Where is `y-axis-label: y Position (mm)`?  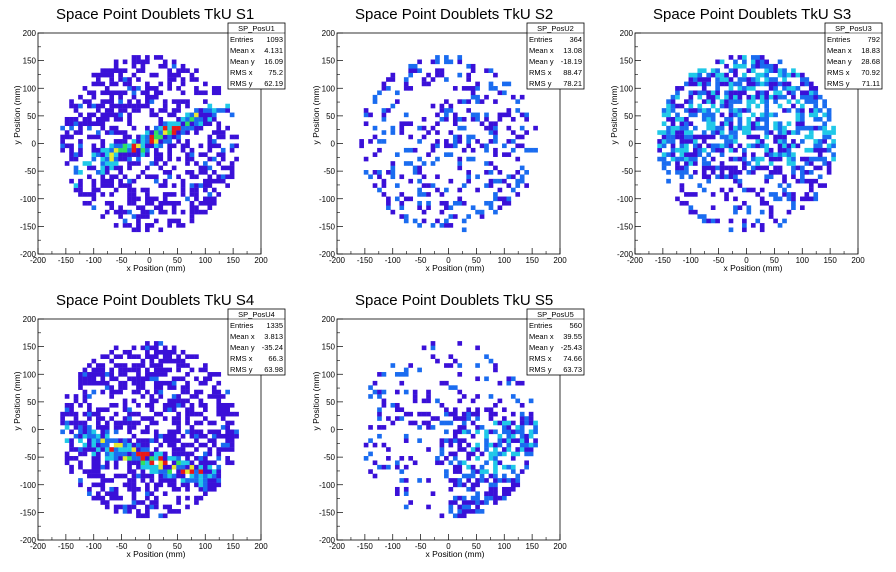 y-axis-label: y Position (mm) is located at coordinates (316, 114).